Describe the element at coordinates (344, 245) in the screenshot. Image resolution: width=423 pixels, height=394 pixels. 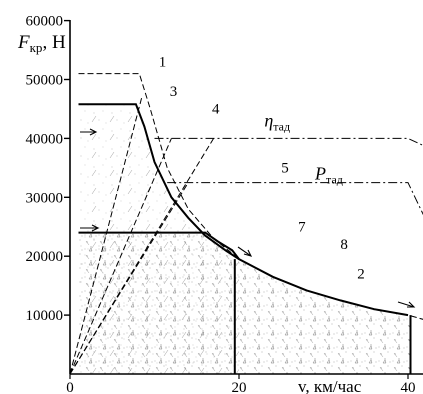
I see `annotation-label: 8` at that location.